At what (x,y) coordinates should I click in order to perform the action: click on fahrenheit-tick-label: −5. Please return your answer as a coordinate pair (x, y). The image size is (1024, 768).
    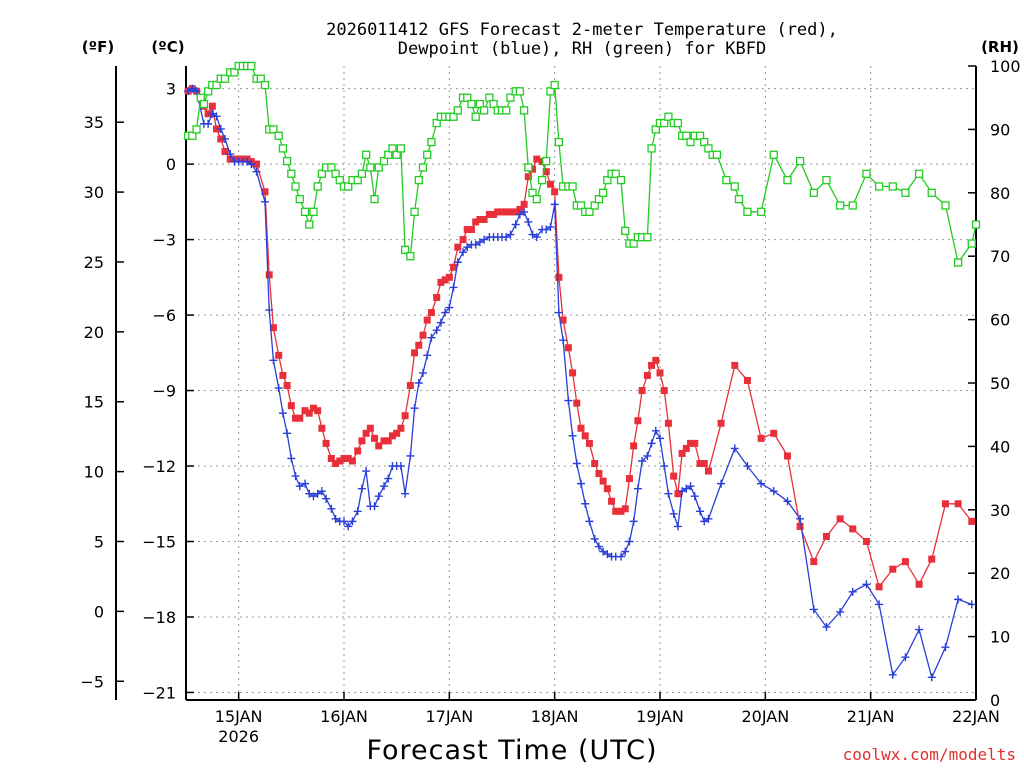
    Looking at the image, I should click on (92, 681).